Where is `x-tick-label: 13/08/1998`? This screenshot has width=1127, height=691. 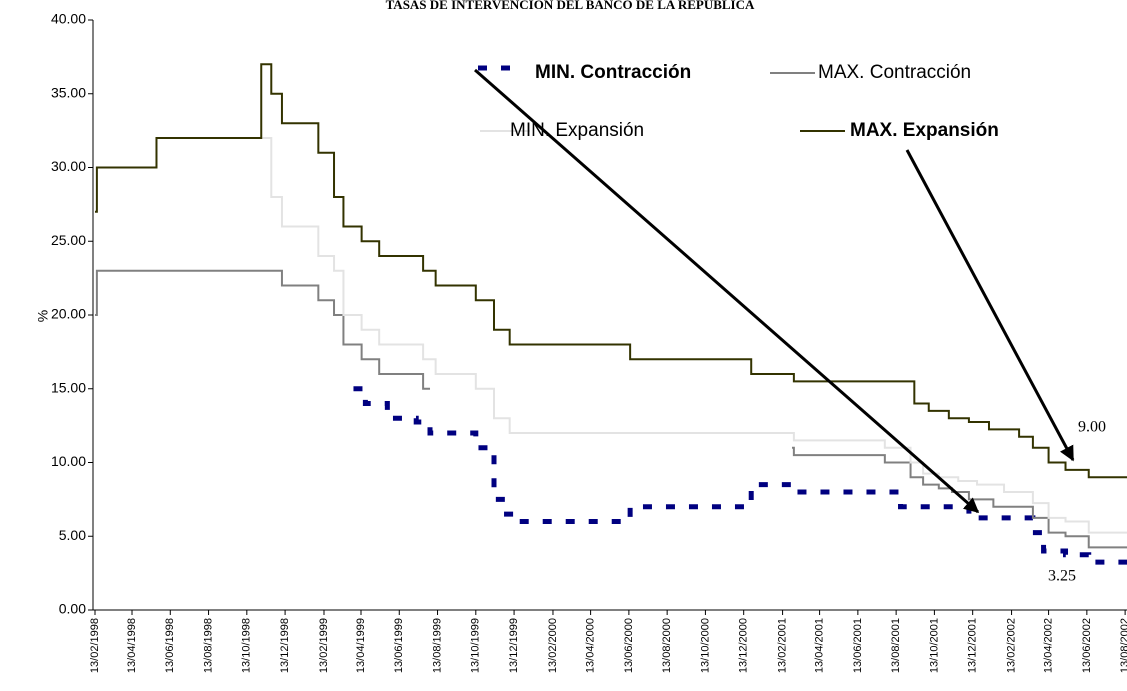 x-tick-label: 13/08/1998 is located at coordinates (208, 645).